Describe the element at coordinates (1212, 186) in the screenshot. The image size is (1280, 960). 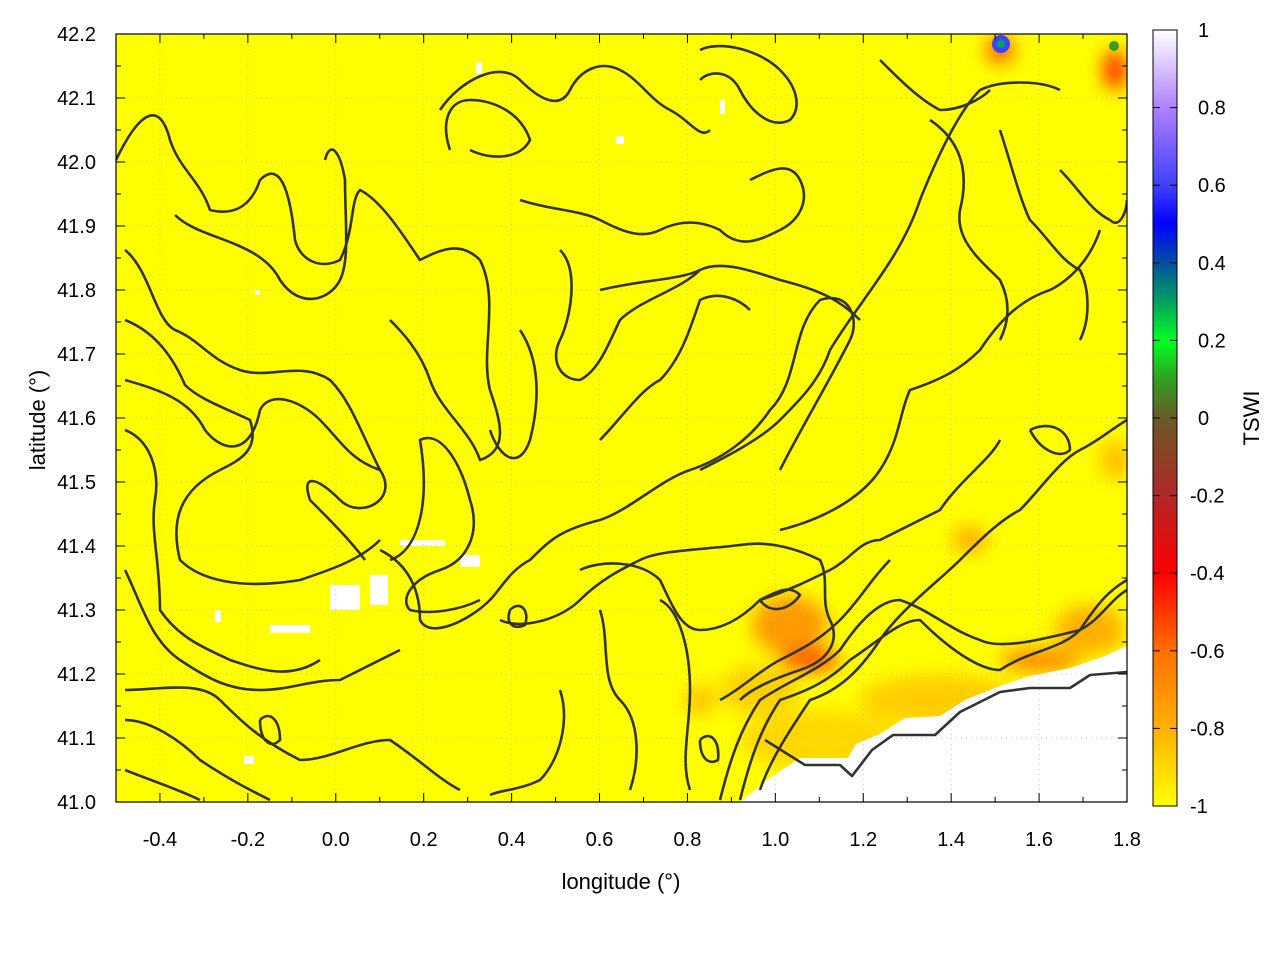
I see `colorbar-tick-label: 0.6` at that location.